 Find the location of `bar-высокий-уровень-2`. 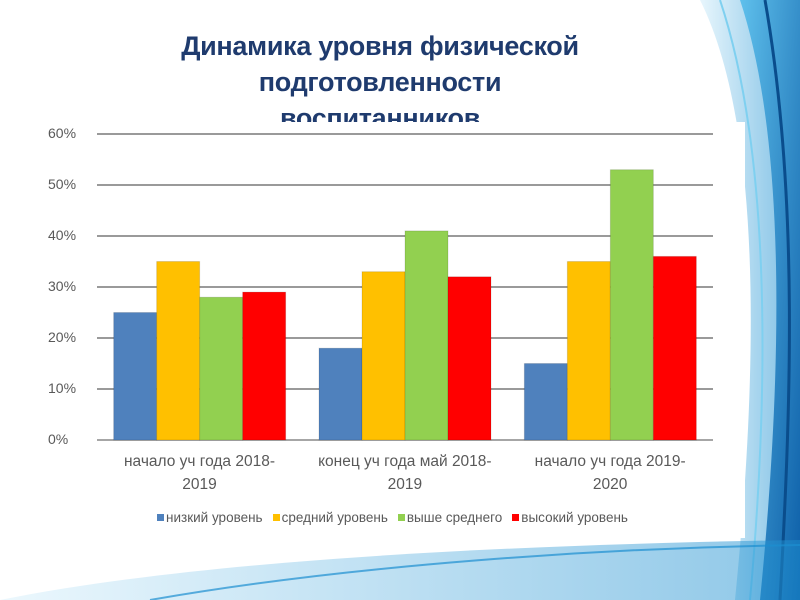

bar-высокий-уровень-2 is located at coordinates (674, 348).